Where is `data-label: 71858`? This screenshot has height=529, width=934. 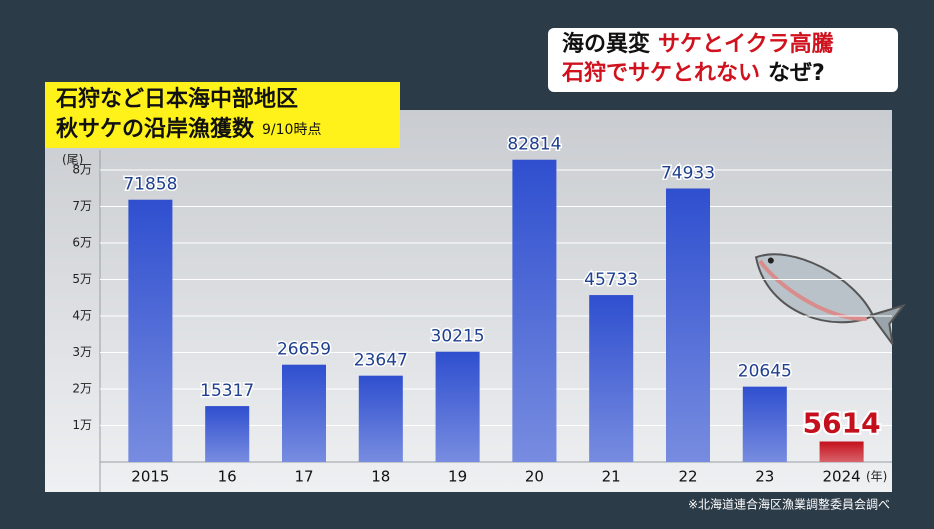
data-label: 71858 is located at coordinates (150, 185).